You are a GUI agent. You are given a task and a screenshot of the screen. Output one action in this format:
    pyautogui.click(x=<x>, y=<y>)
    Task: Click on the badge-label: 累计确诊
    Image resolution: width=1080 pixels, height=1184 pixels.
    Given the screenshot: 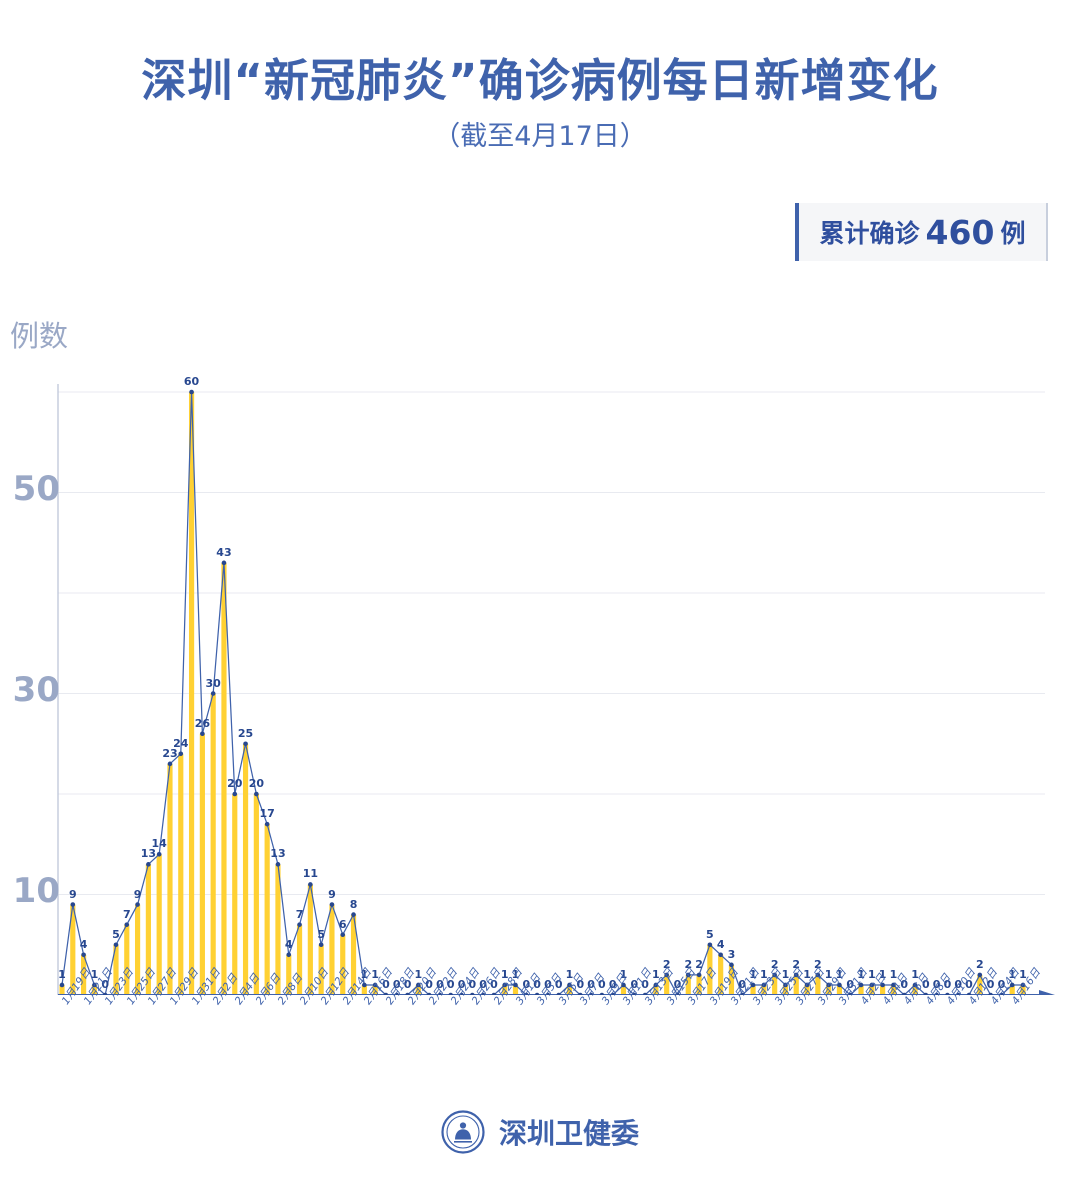 What is the action you would take?
    pyautogui.click(x=869, y=233)
    